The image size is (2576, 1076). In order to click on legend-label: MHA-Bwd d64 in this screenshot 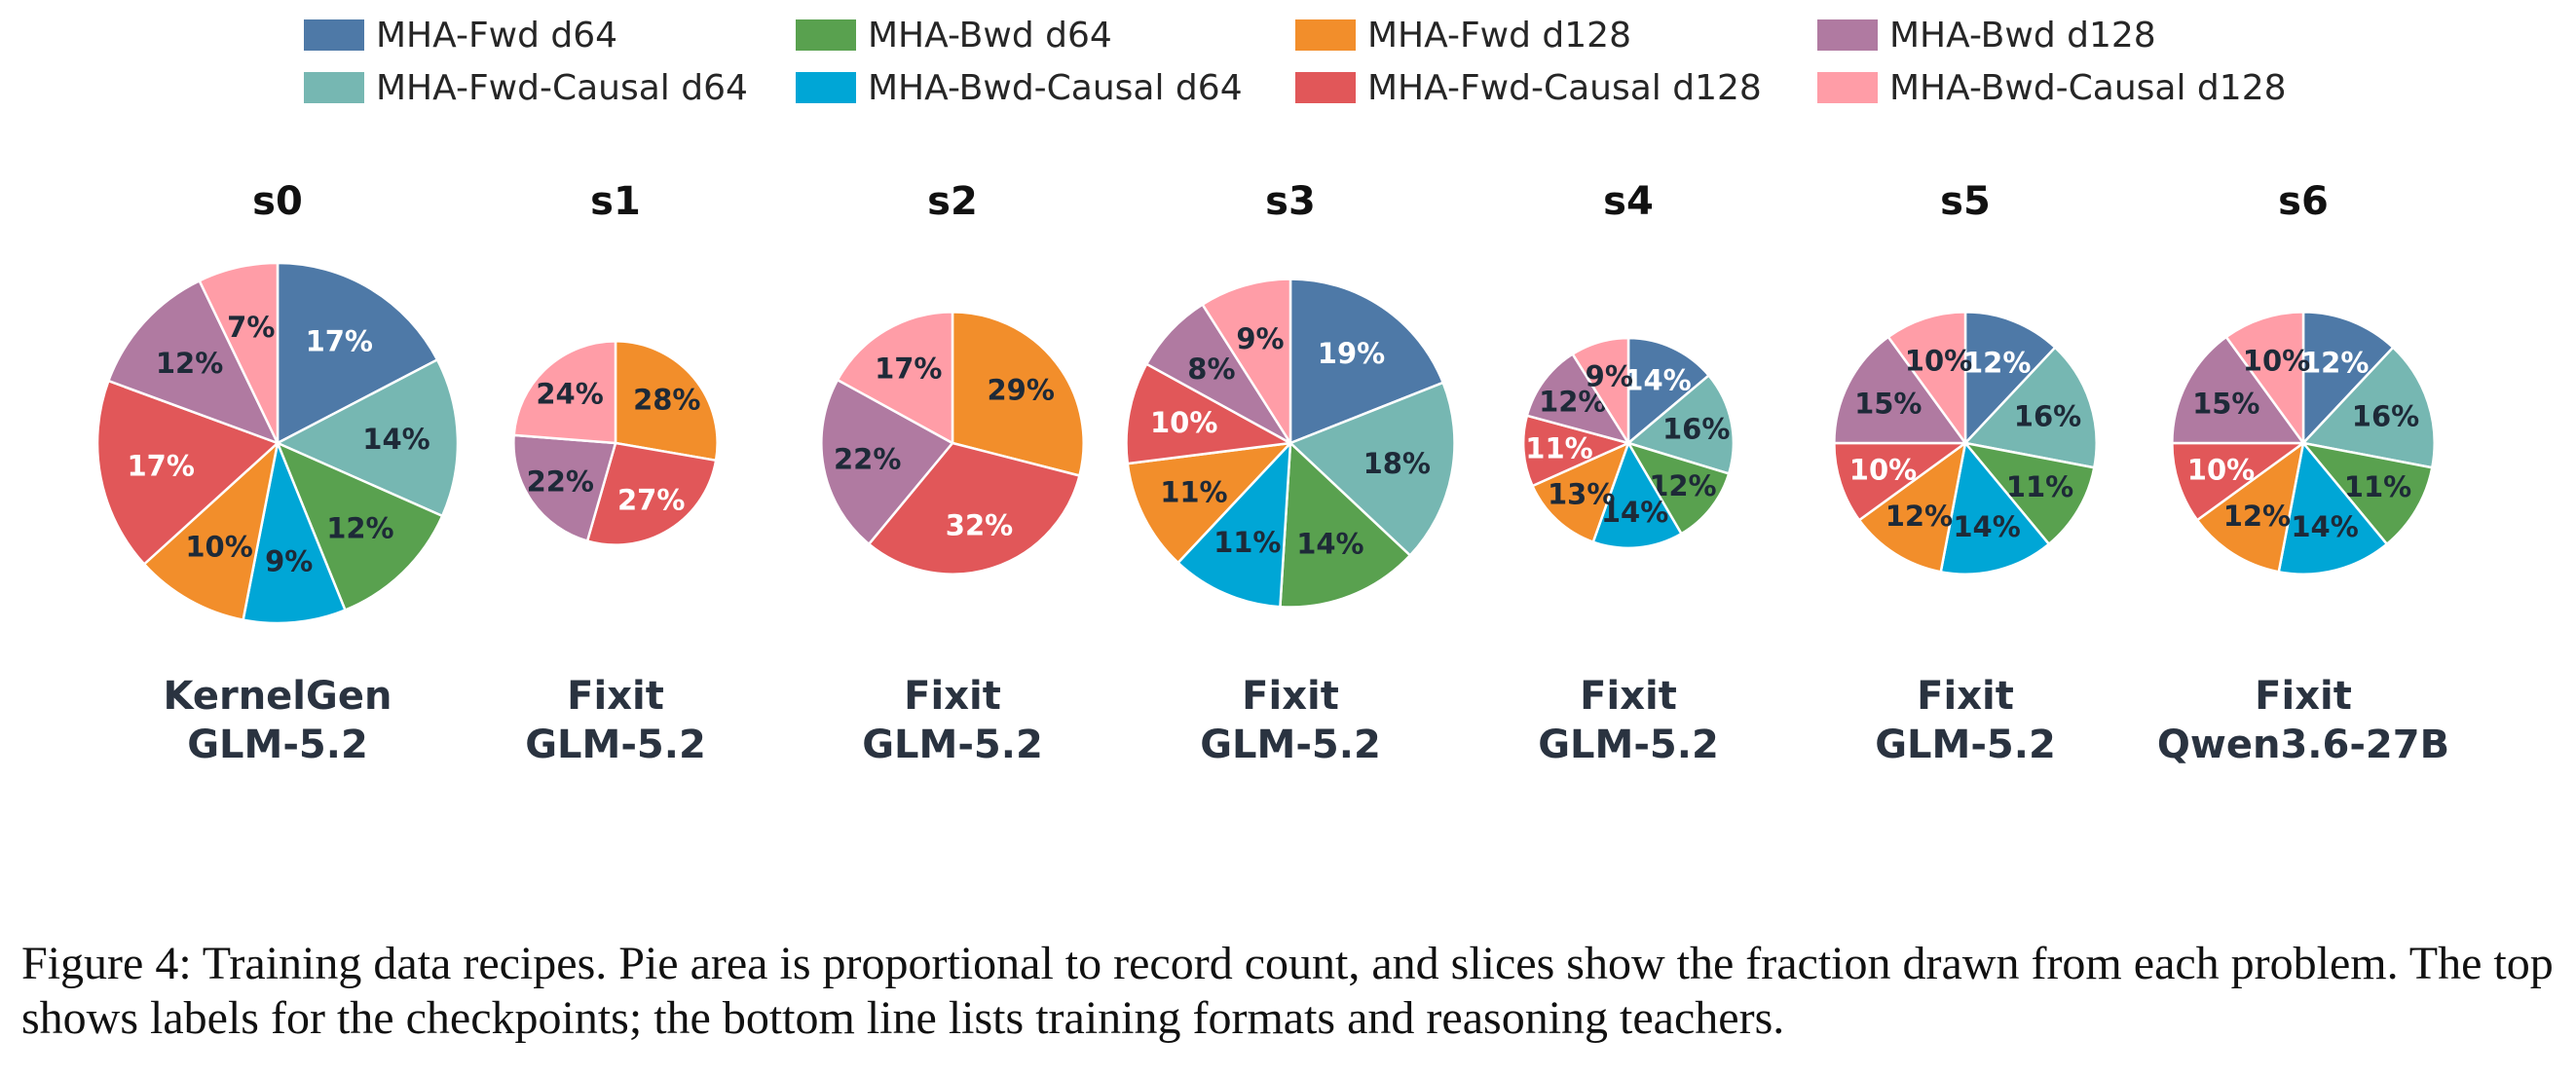, I will do `click(990, 36)`.